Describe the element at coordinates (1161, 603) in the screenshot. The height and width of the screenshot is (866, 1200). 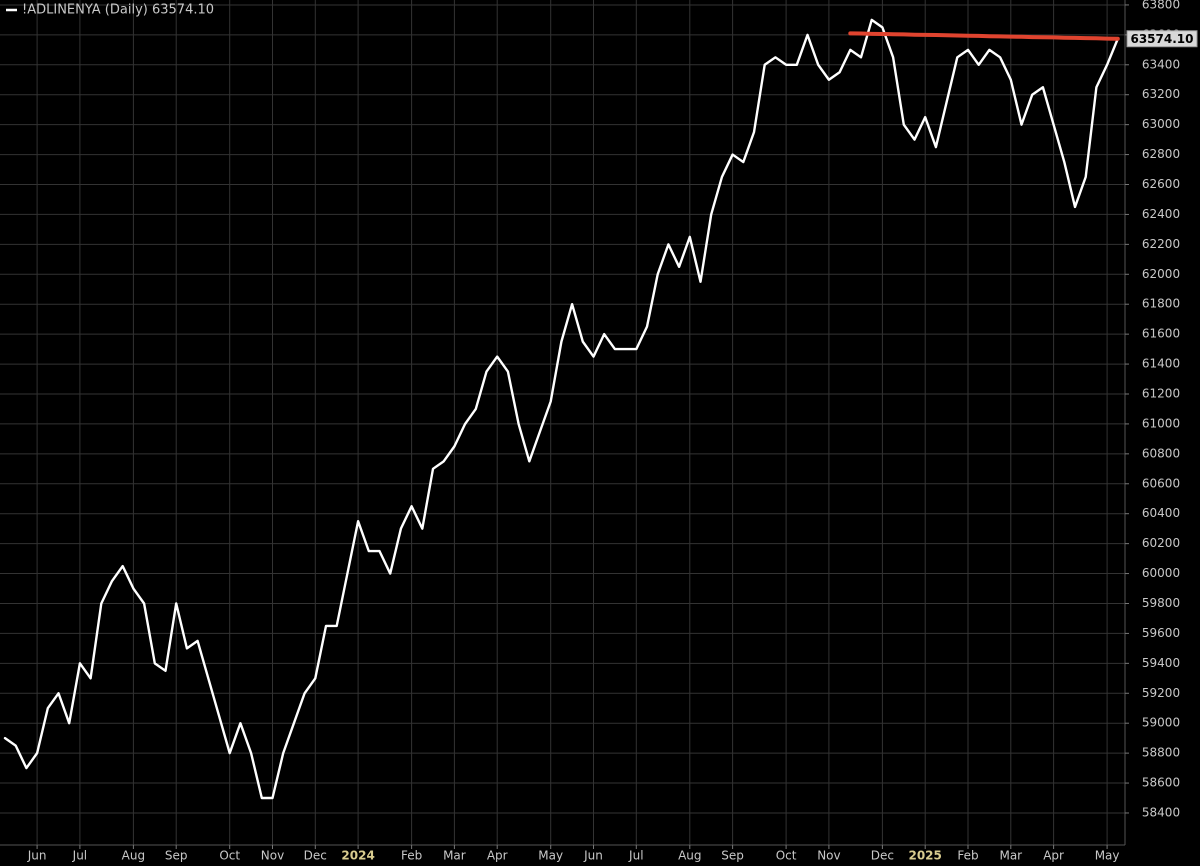
I see `y-tick-label: 59800` at that location.